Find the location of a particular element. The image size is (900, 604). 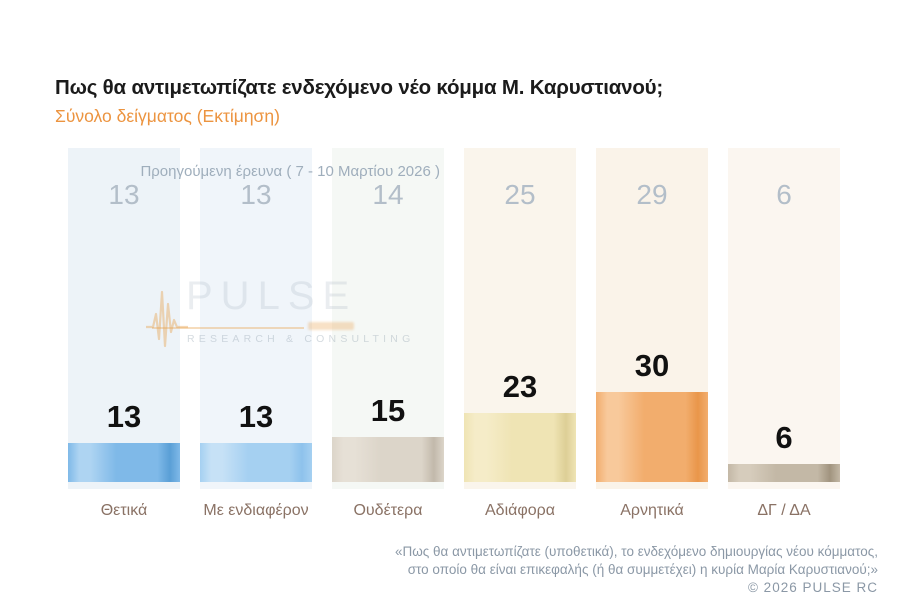

column-panel: 29 30 is located at coordinates (652, 318).